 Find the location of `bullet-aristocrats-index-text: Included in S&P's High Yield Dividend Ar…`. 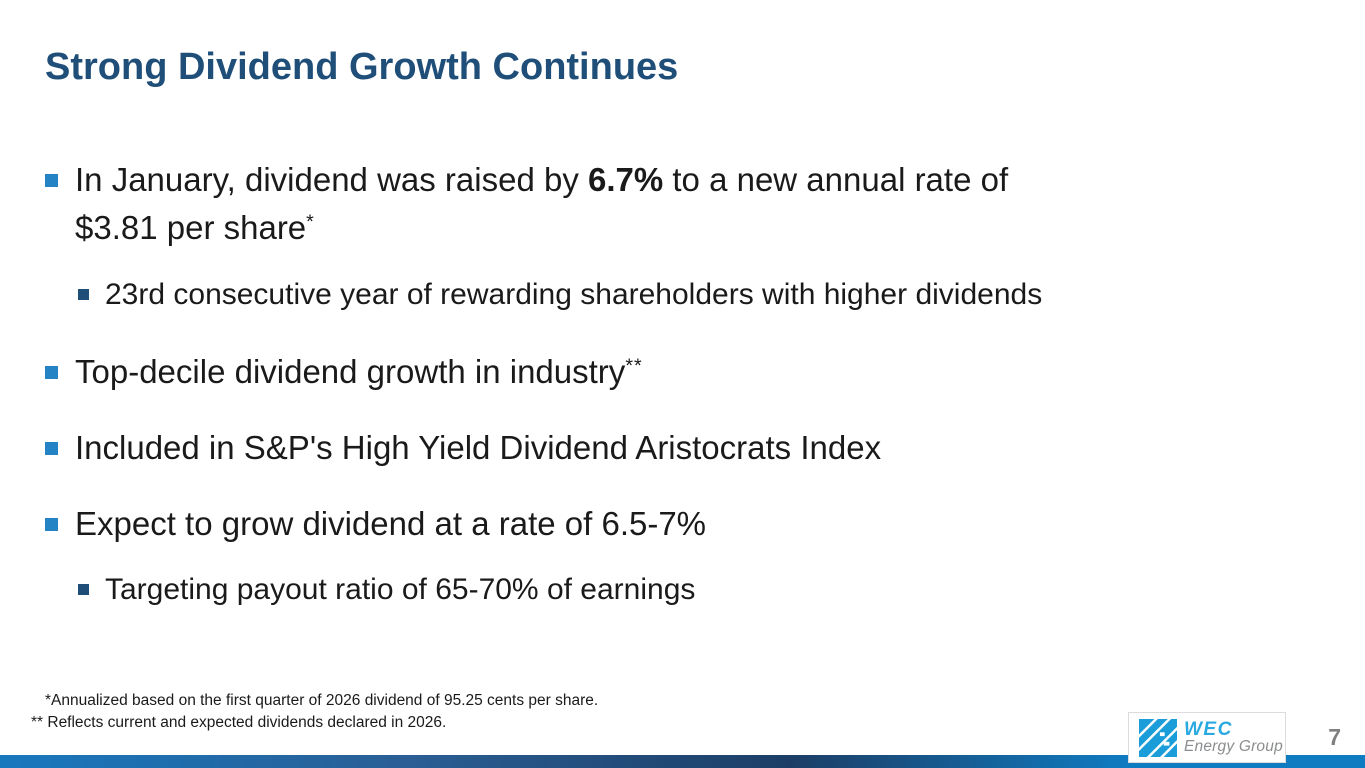

bullet-aristocrats-index-text: Included in S&P's High Yield Dividend Ar… is located at coordinates (478, 447).